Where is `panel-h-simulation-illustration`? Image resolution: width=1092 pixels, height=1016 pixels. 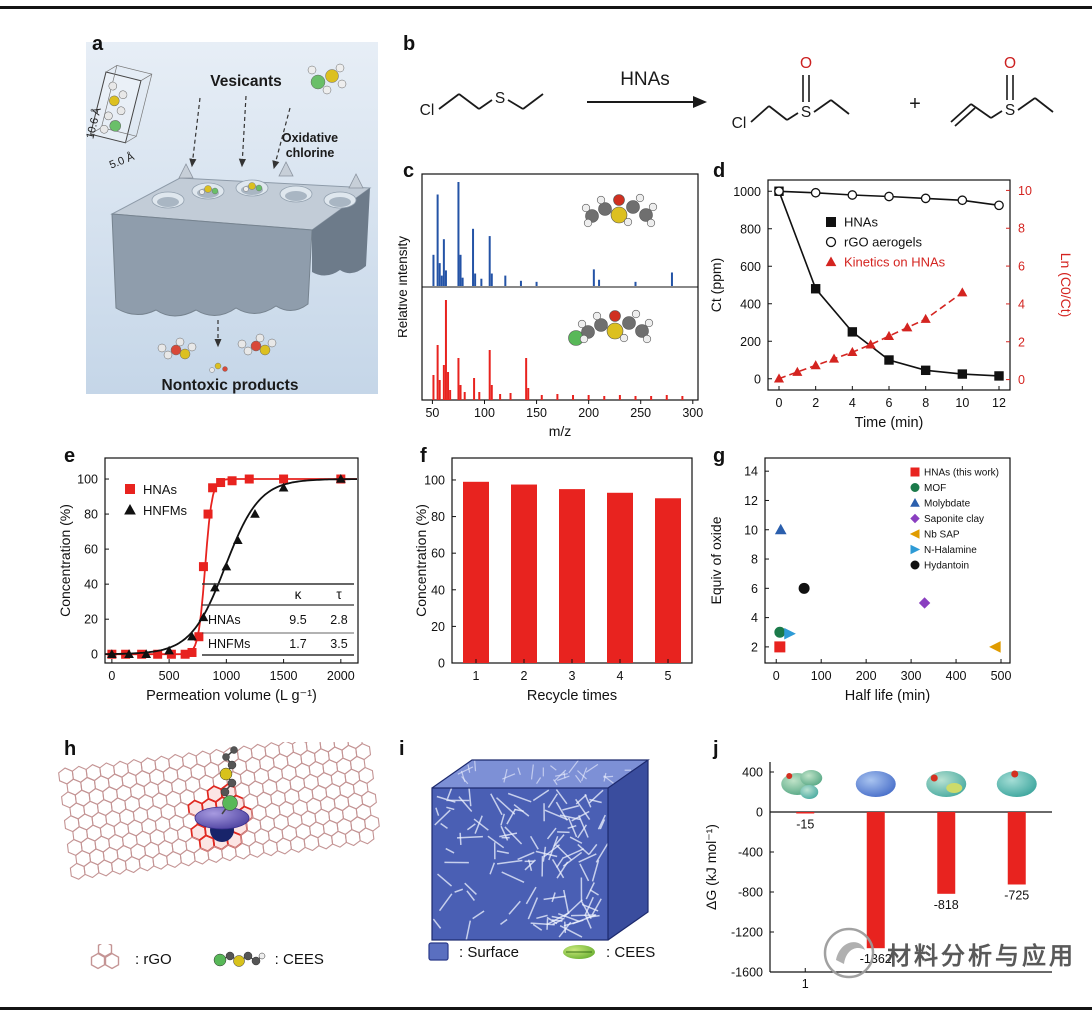 panel-h-simulation-illustration is located at coordinates (219, 847).